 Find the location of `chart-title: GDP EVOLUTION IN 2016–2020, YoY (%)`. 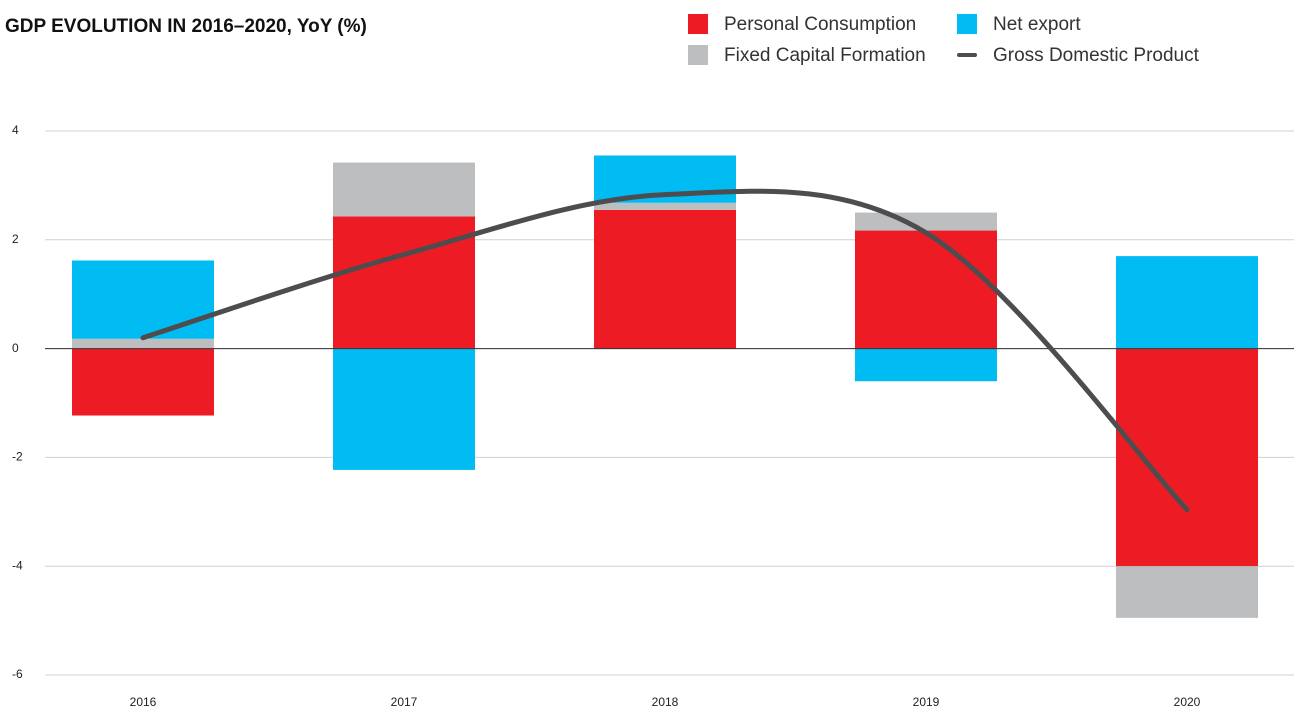

chart-title: GDP EVOLUTION IN 2016–2020, YoY (%) is located at coordinates (186, 26).